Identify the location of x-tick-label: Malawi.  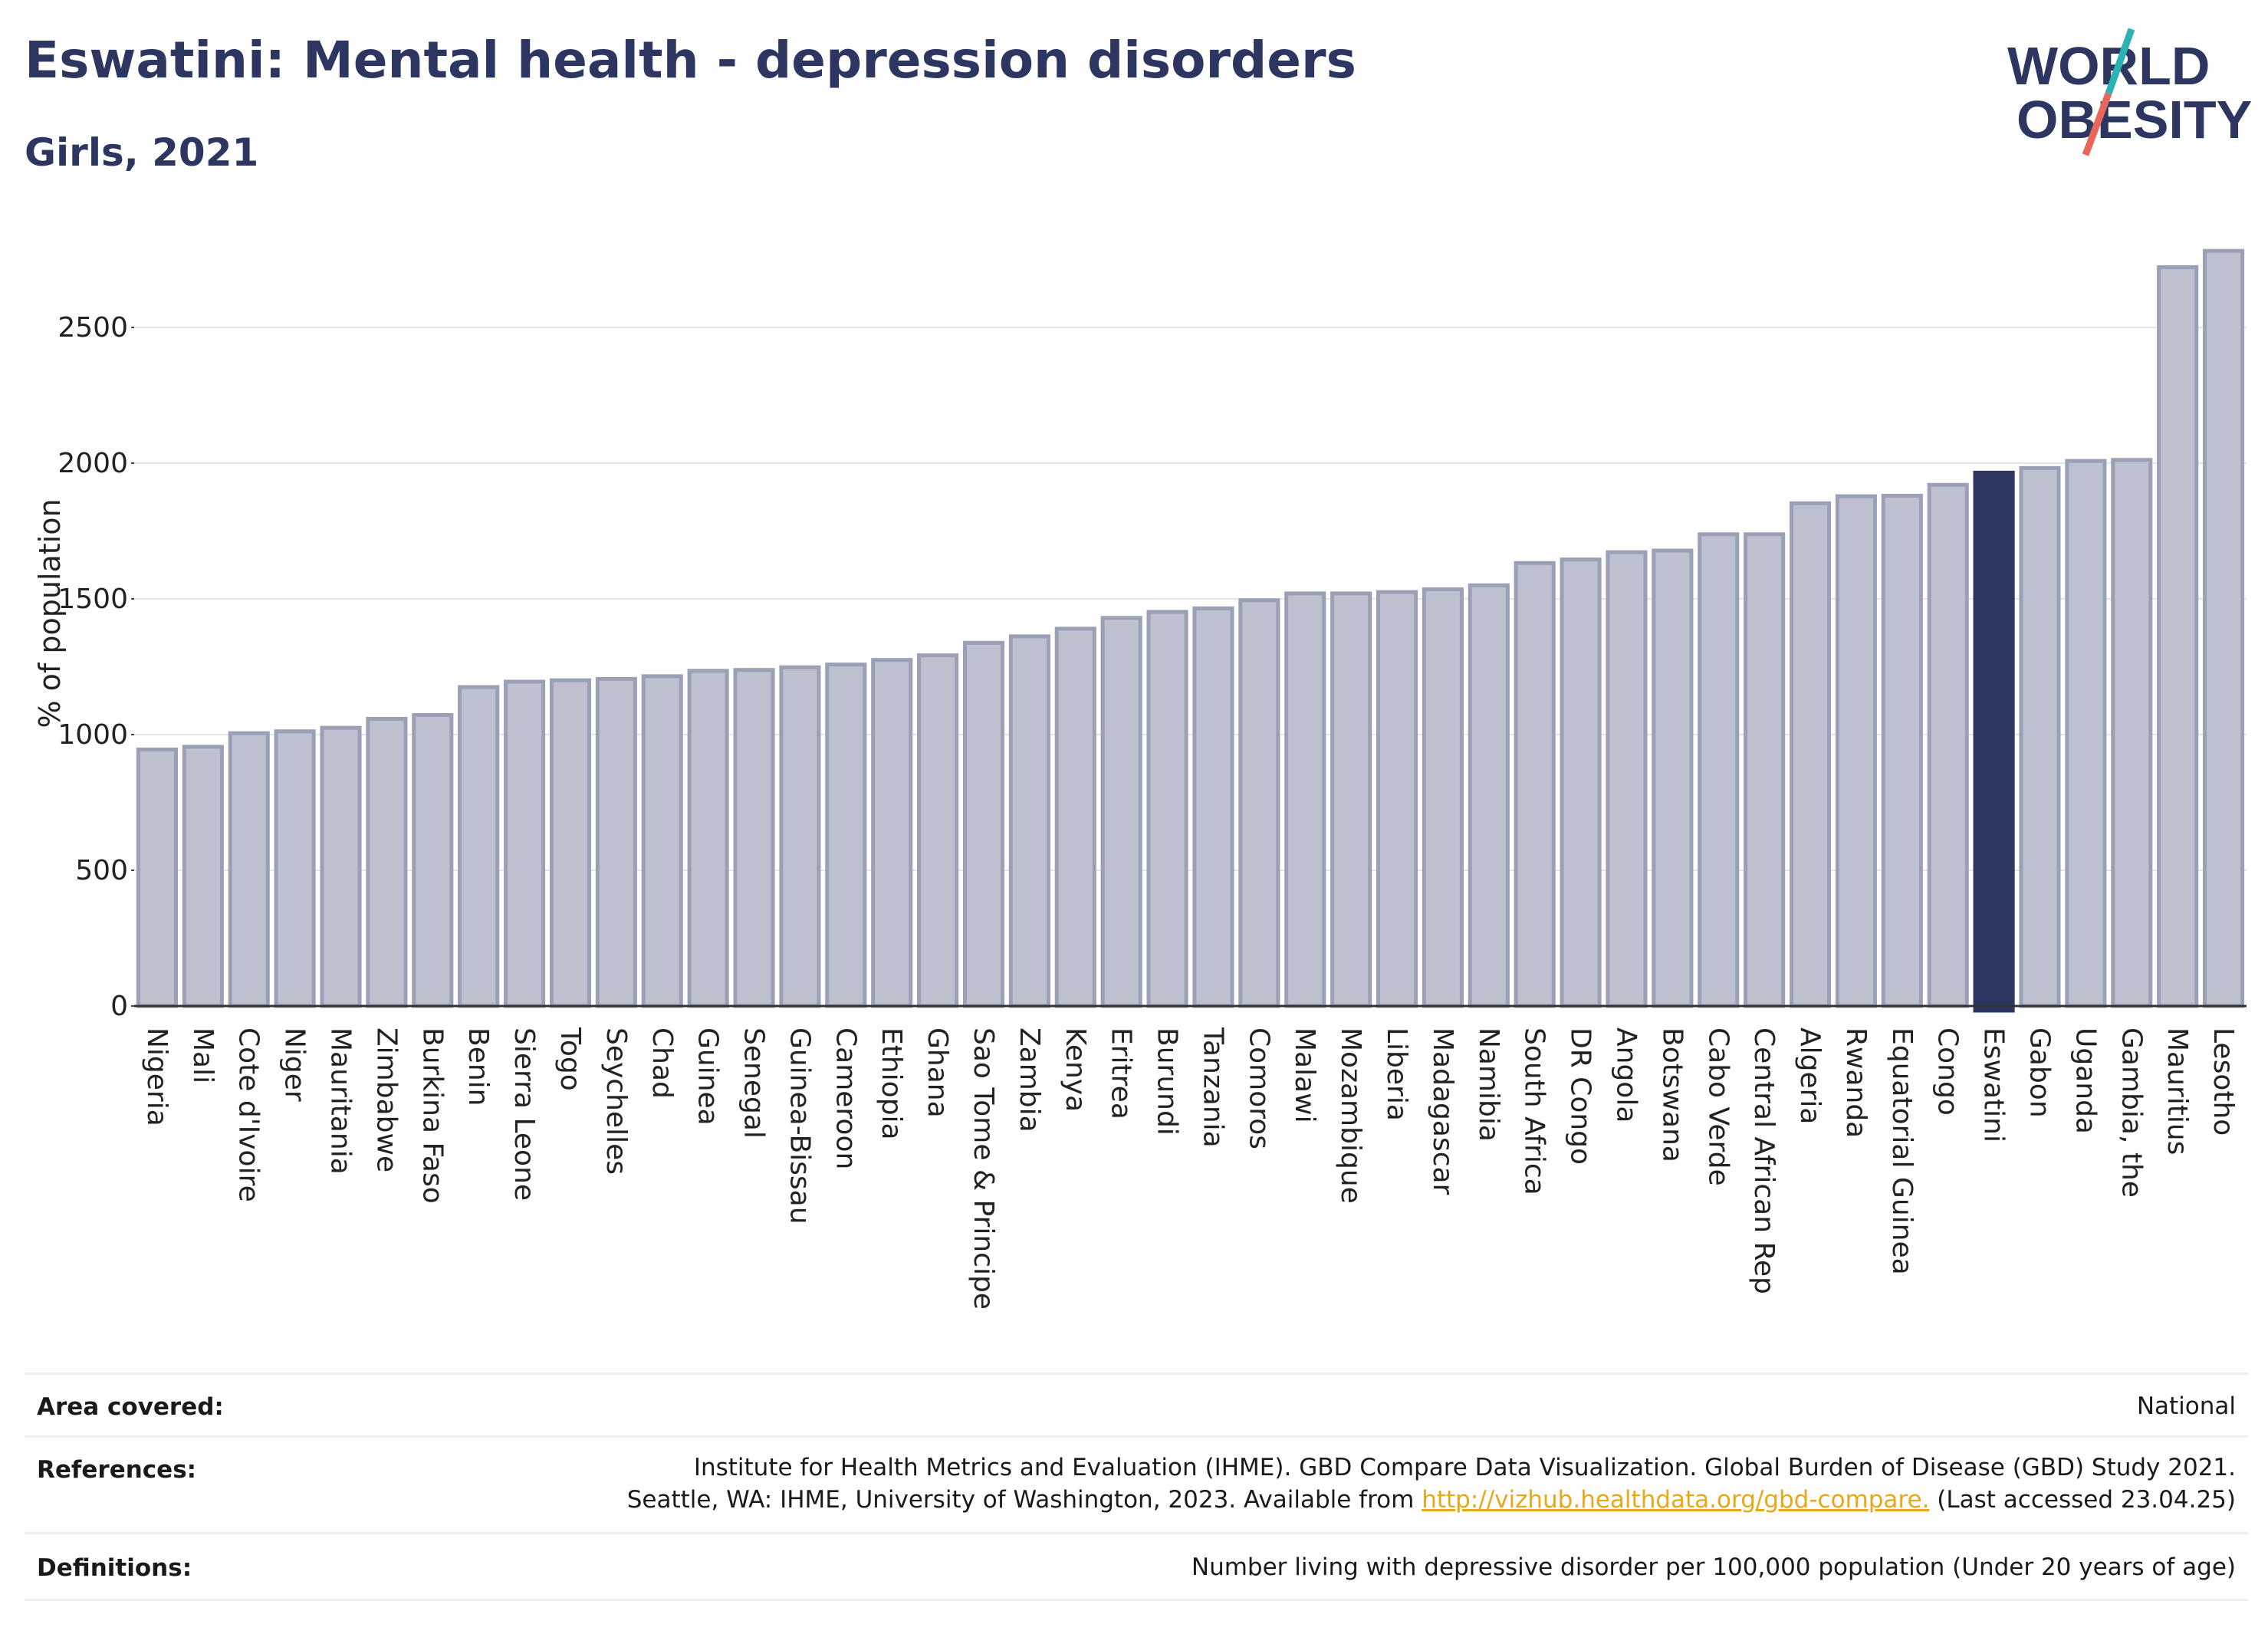
(1304, 1075).